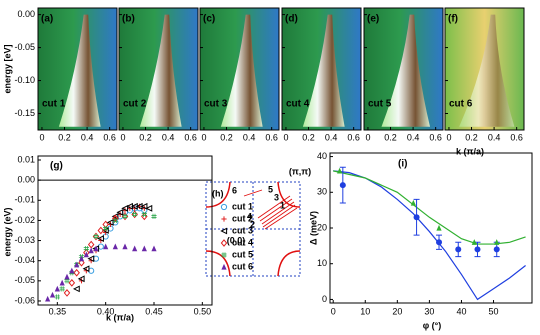 This screenshot has height=335, width=540. Describe the element at coordinates (7, 231) in the screenshot. I see `y-axis-label: energy (eV)` at that location.